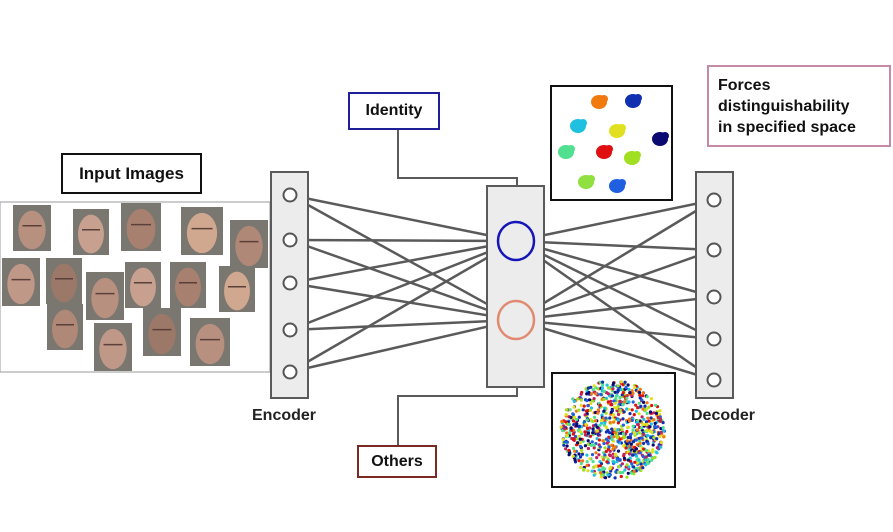 This screenshot has width=893, height=532. Describe the element at coordinates (784, 106) in the screenshot. I see `forces-line-2: distinguishability` at that location.